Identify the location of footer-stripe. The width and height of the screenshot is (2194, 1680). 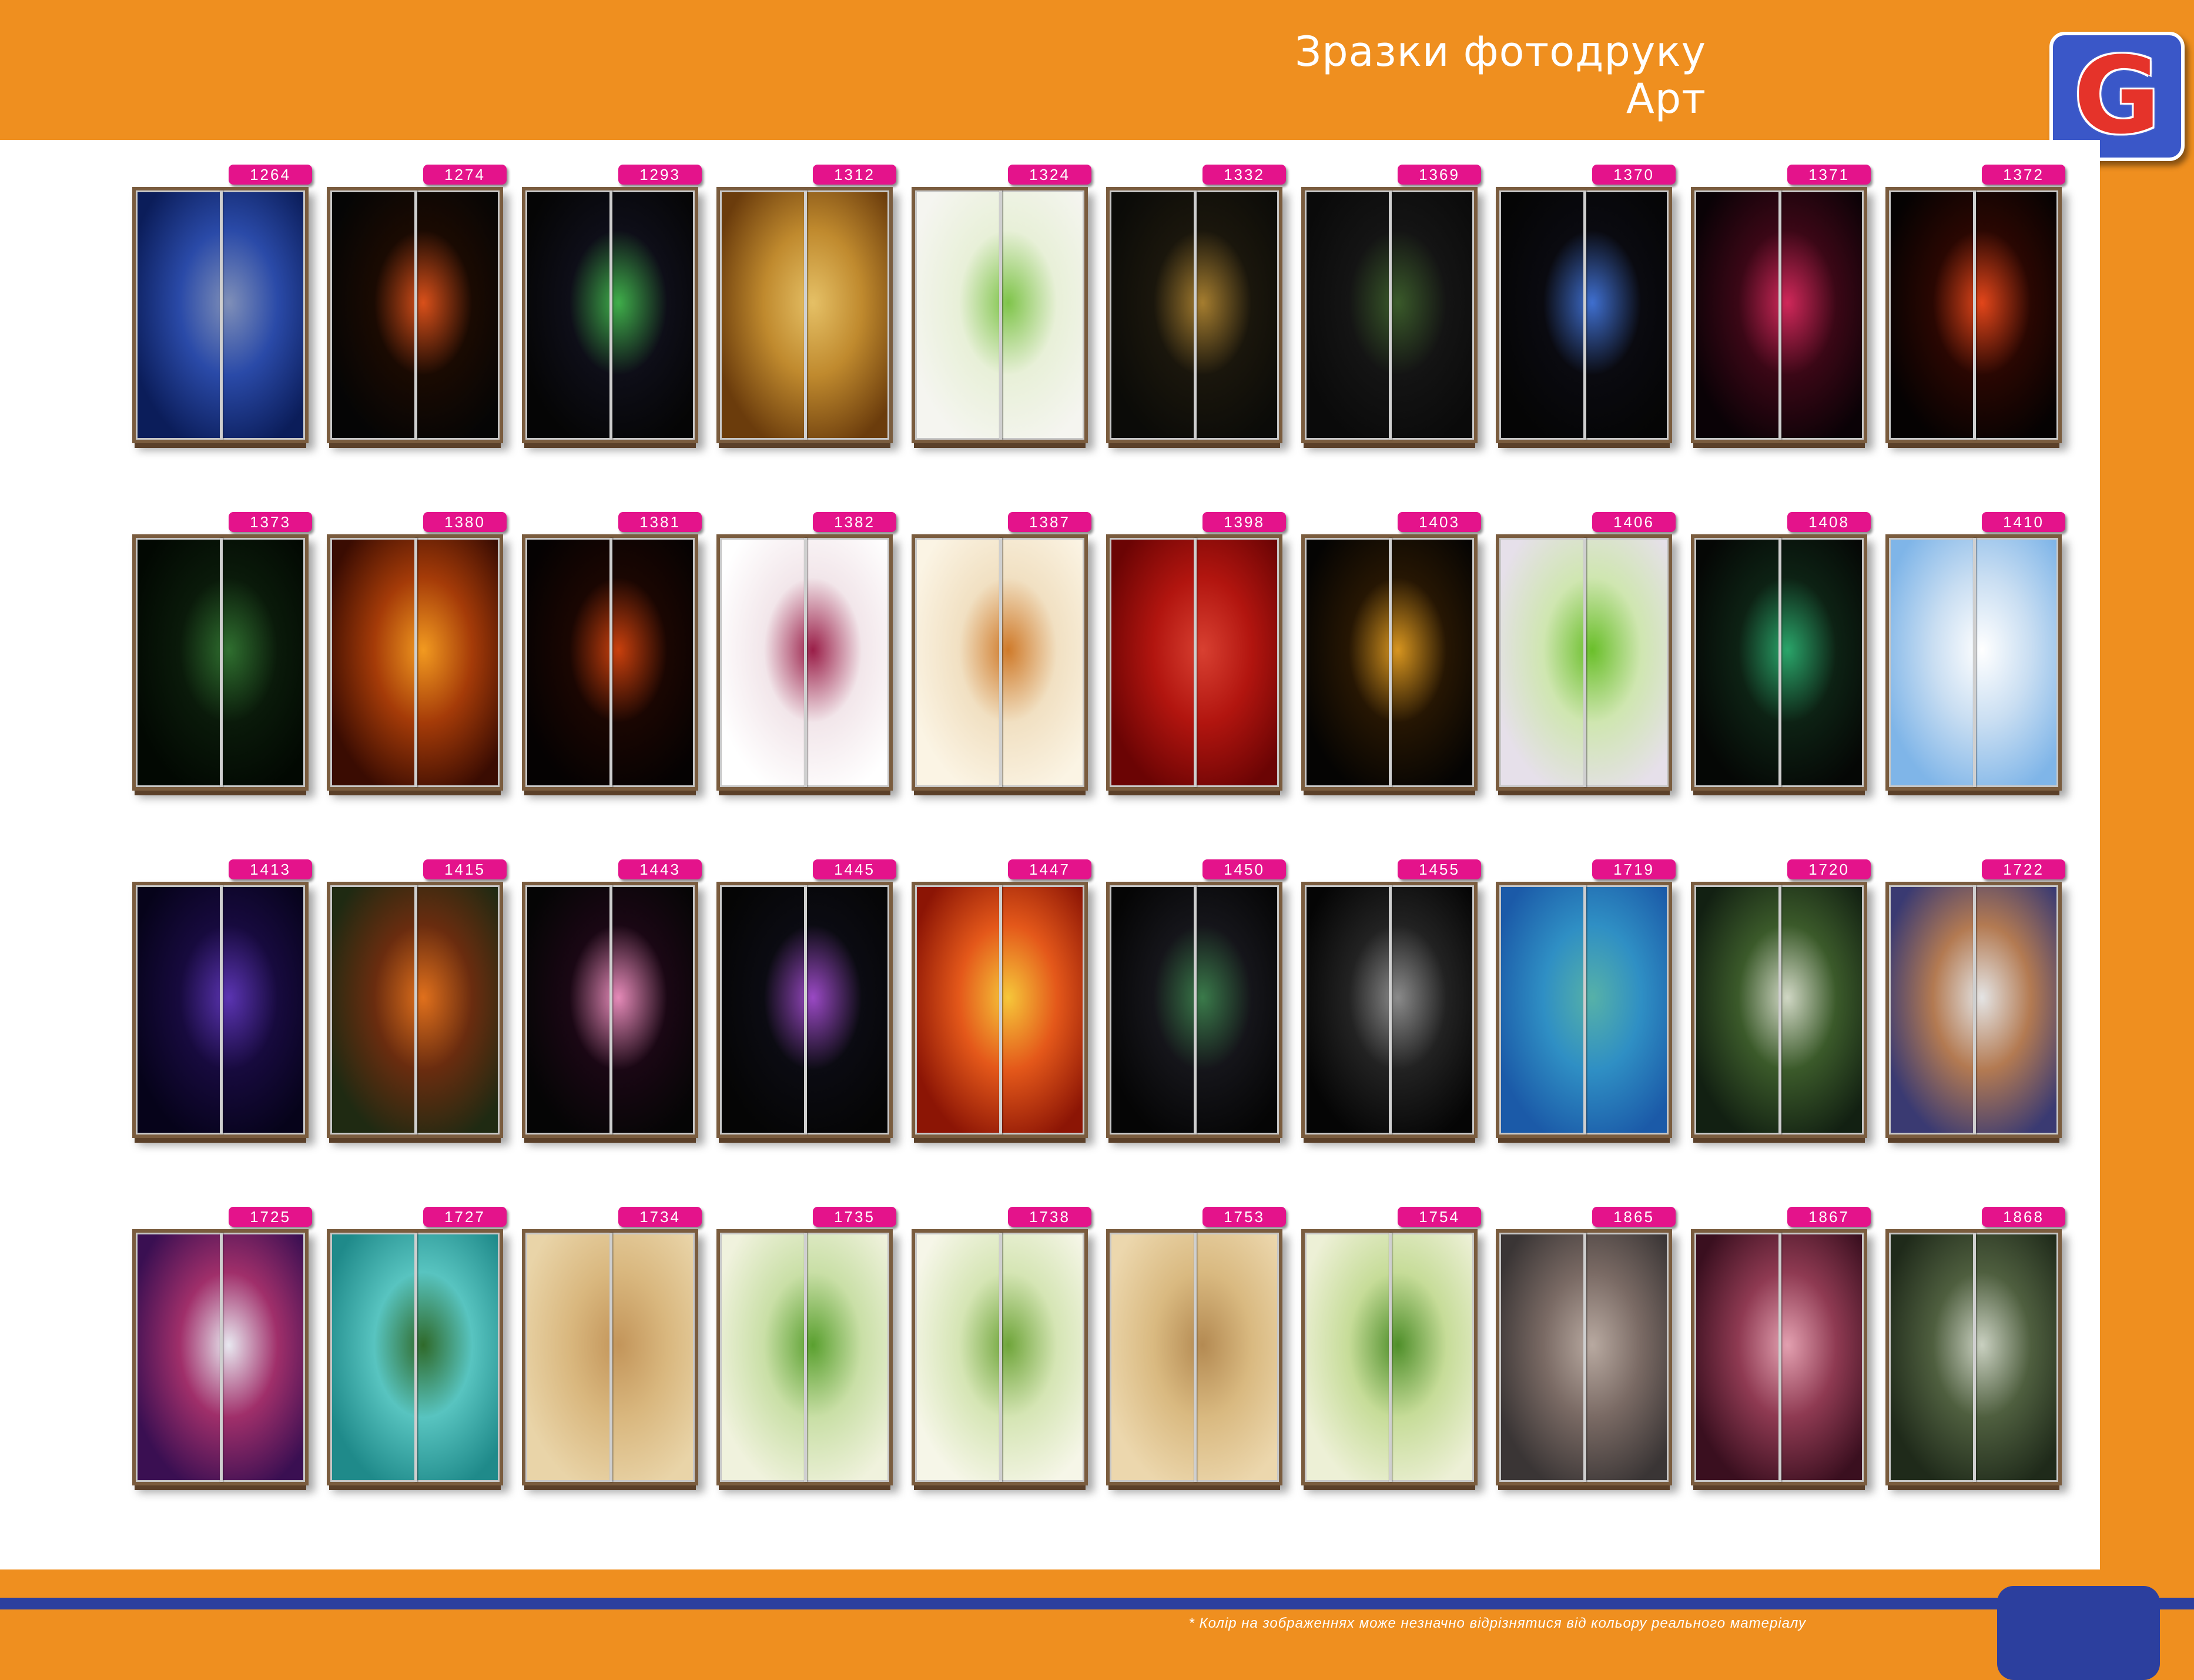
(1097, 1603).